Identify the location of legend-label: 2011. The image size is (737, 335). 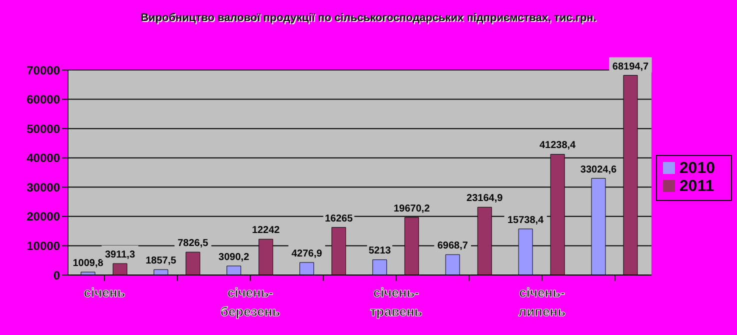
(696, 186).